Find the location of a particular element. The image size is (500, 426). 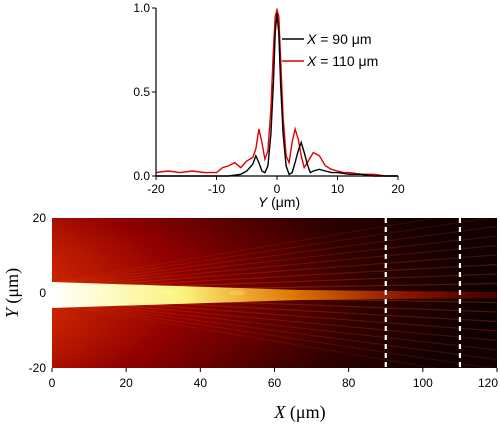

heatmap-x-tick-label: 120 is located at coordinates (488, 383).